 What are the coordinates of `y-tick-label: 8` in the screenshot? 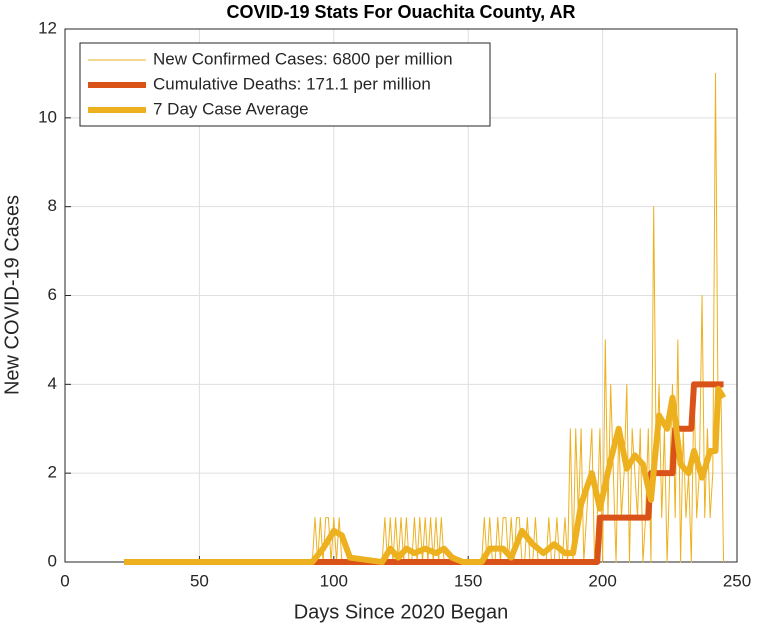 It's located at (52, 205).